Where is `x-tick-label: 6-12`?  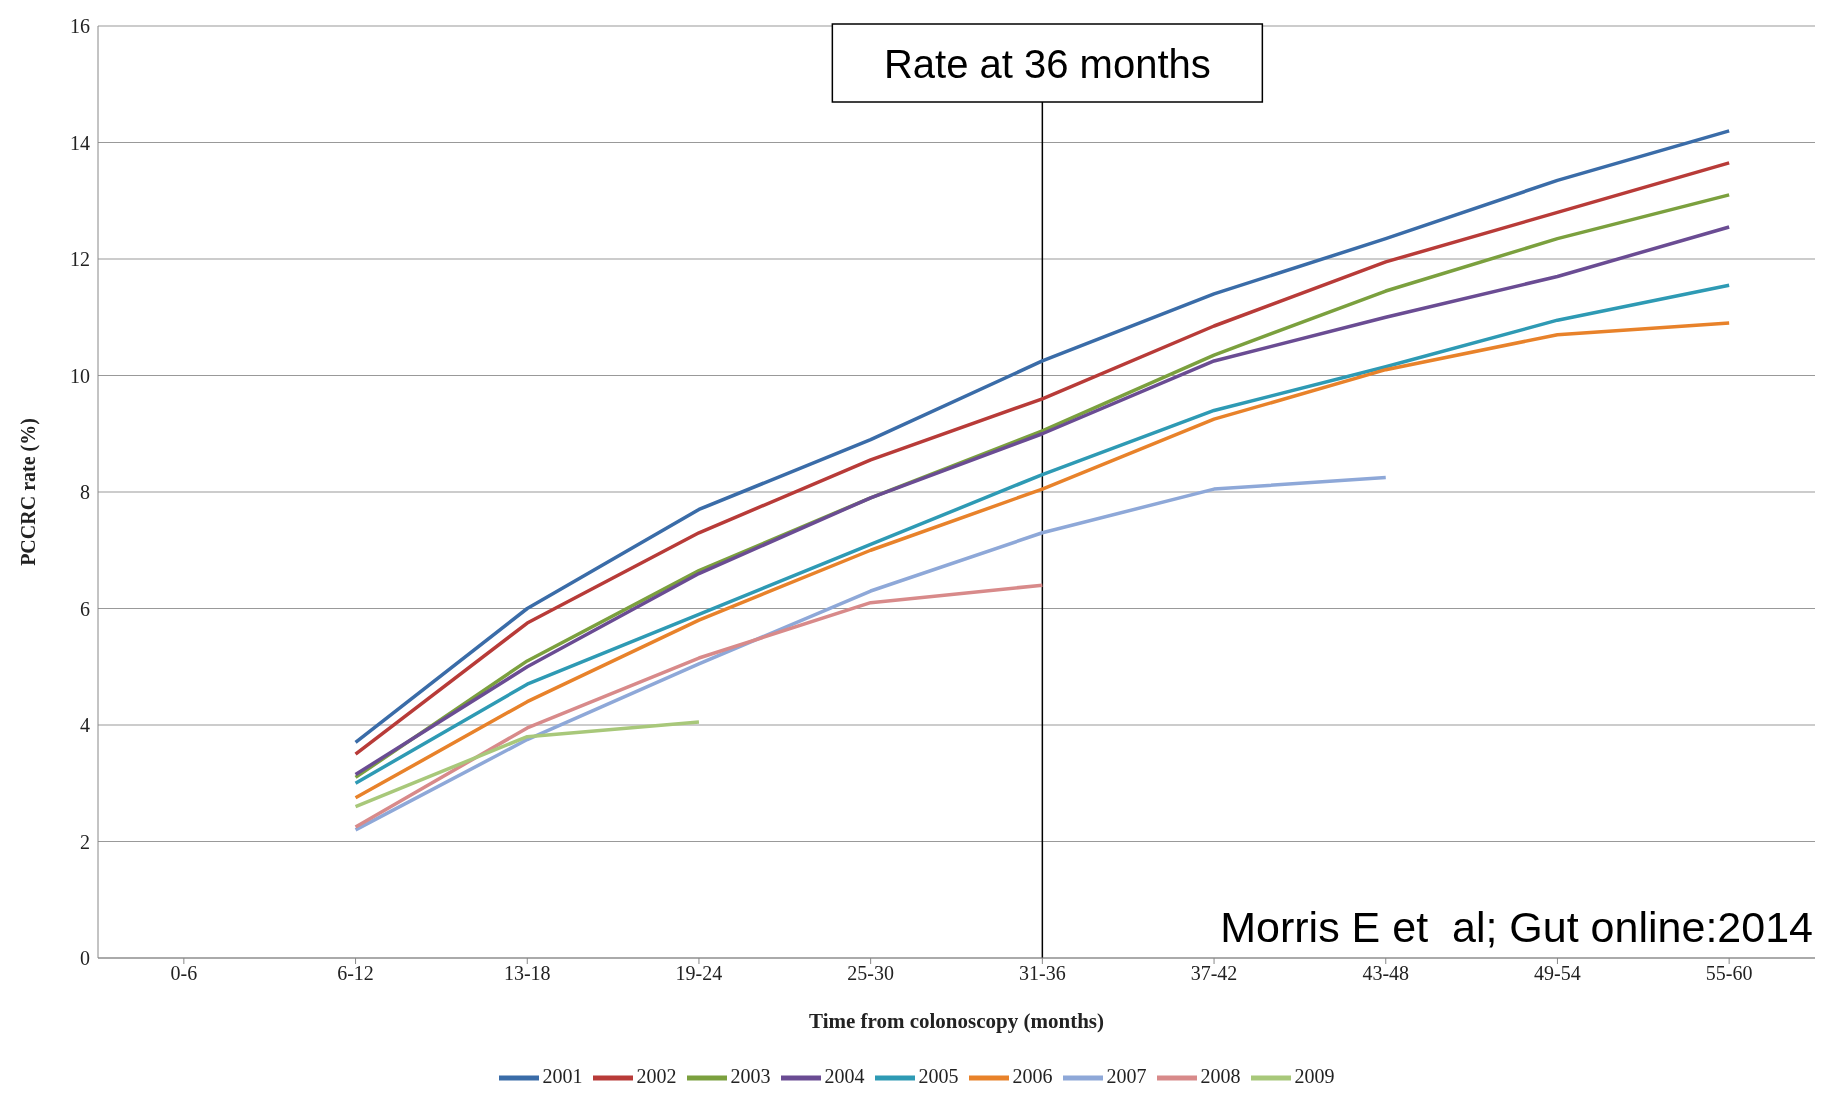 x-tick-label: 6-12 is located at coordinates (355, 973).